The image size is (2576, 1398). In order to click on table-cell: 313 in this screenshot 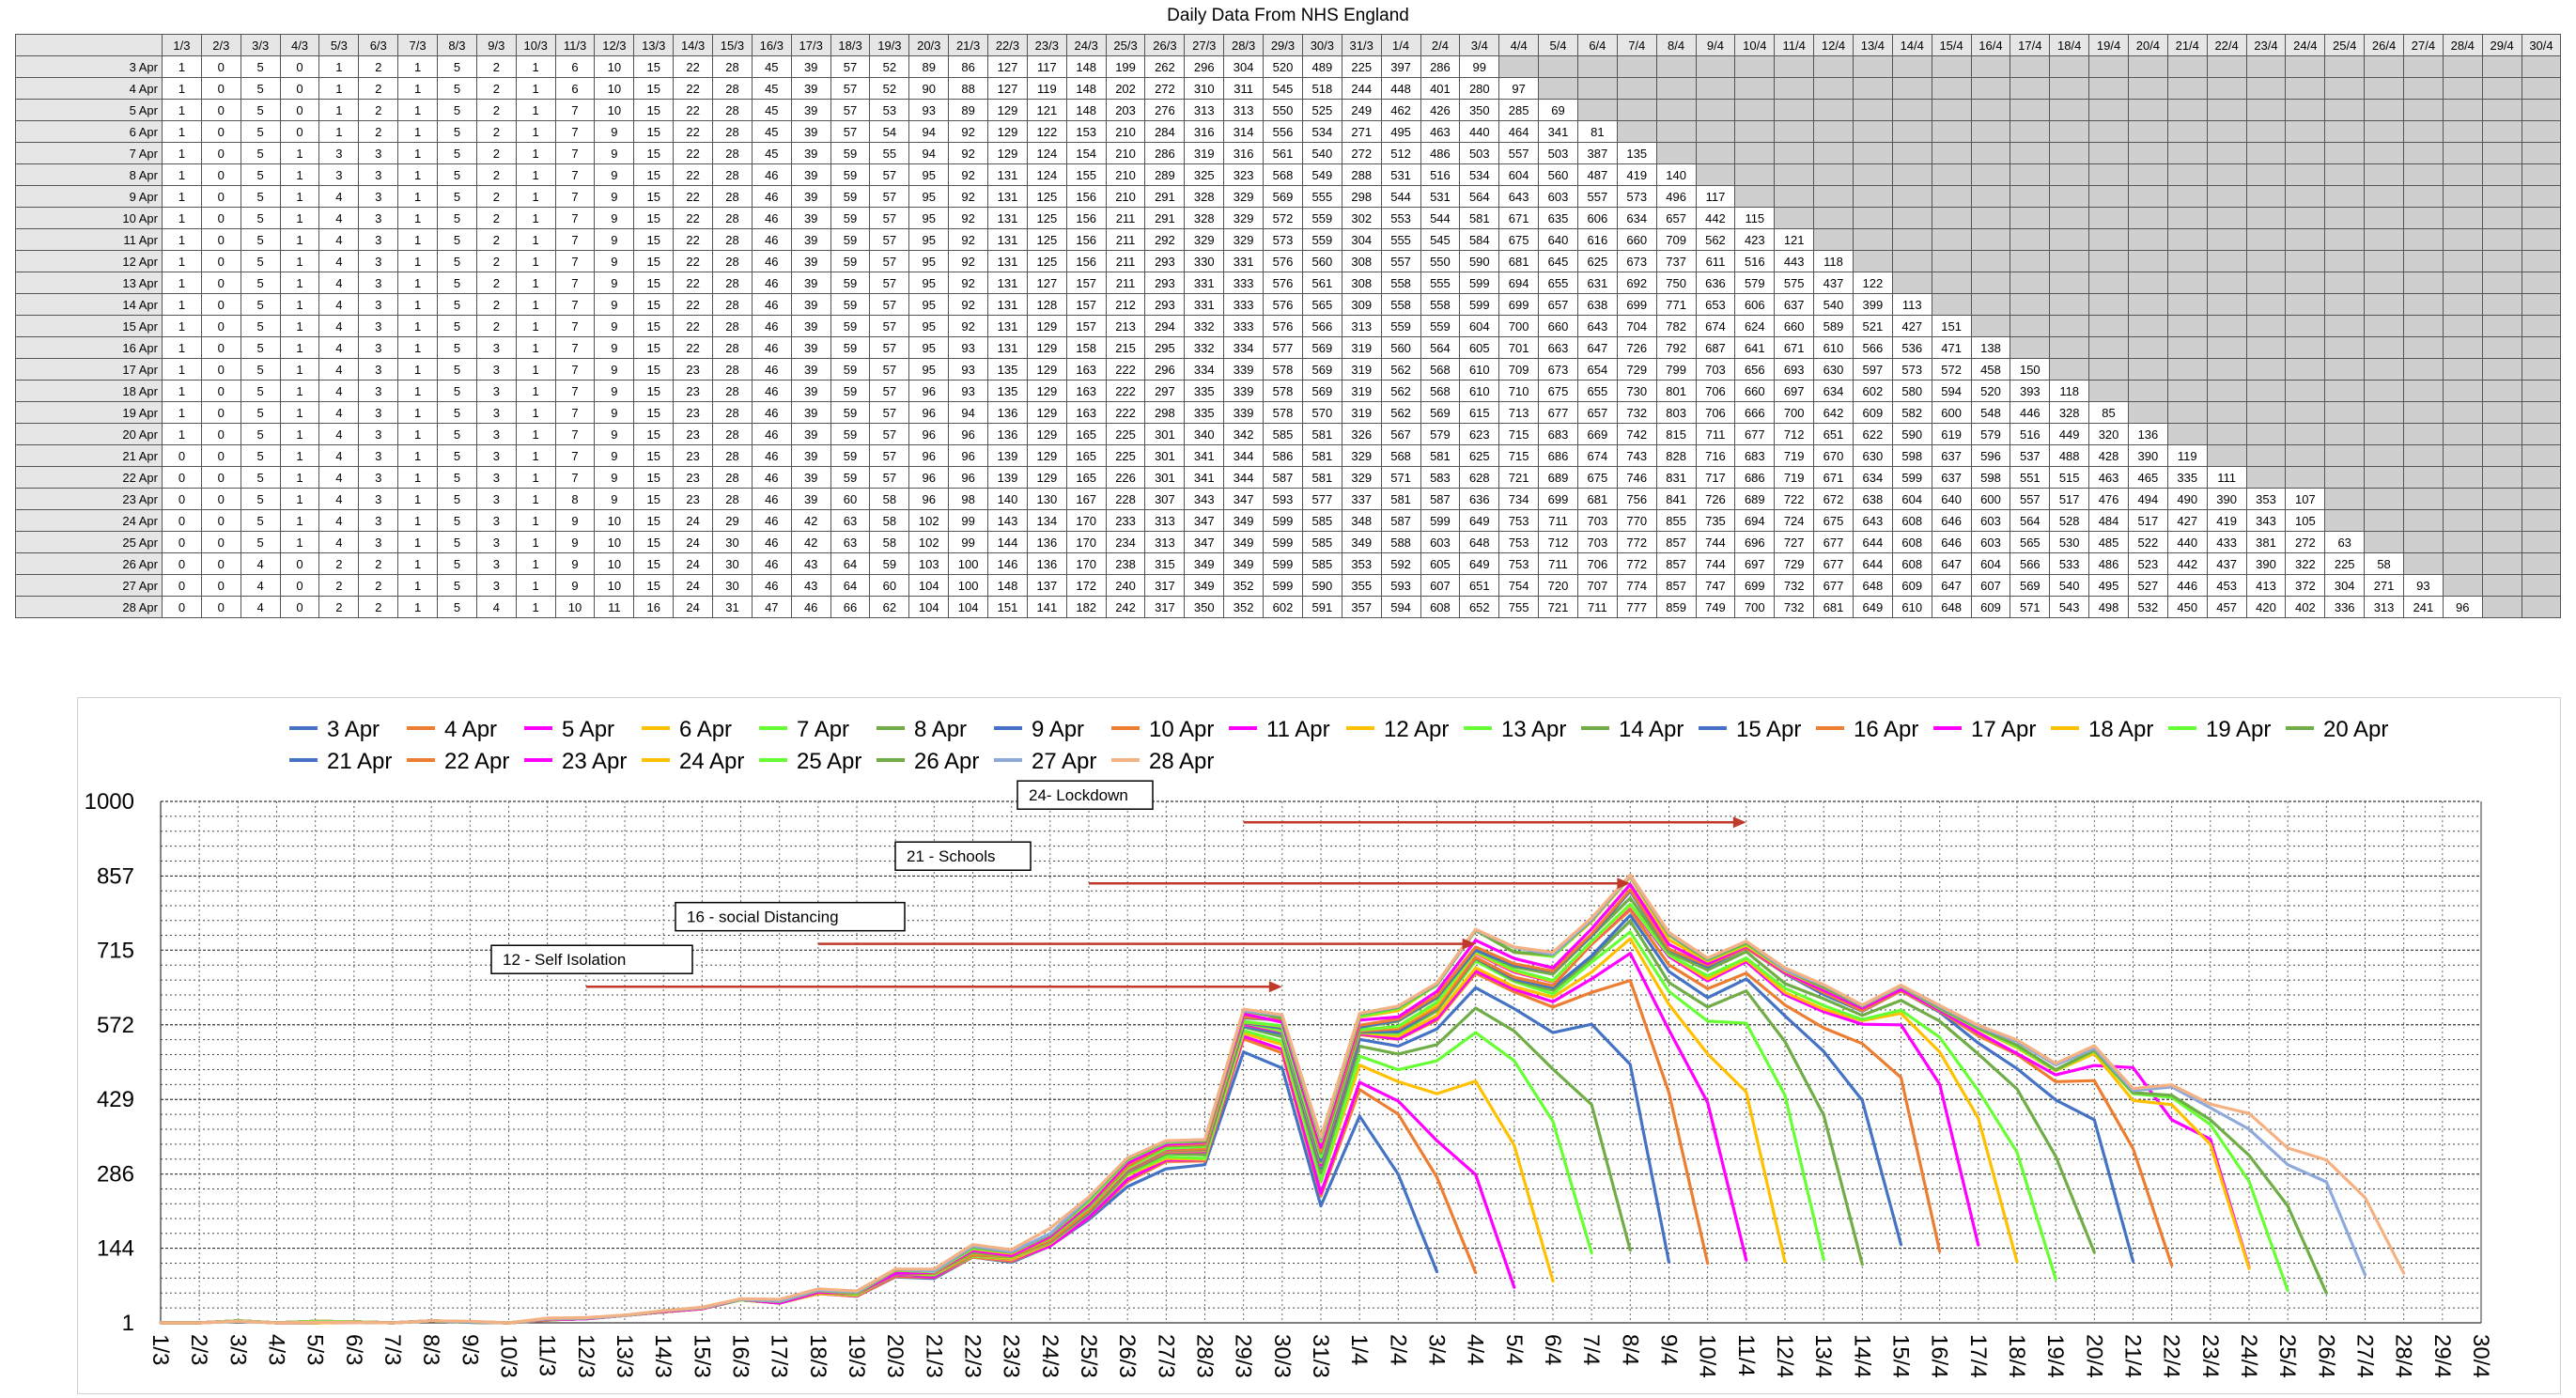, I will do `click(1165, 542)`.